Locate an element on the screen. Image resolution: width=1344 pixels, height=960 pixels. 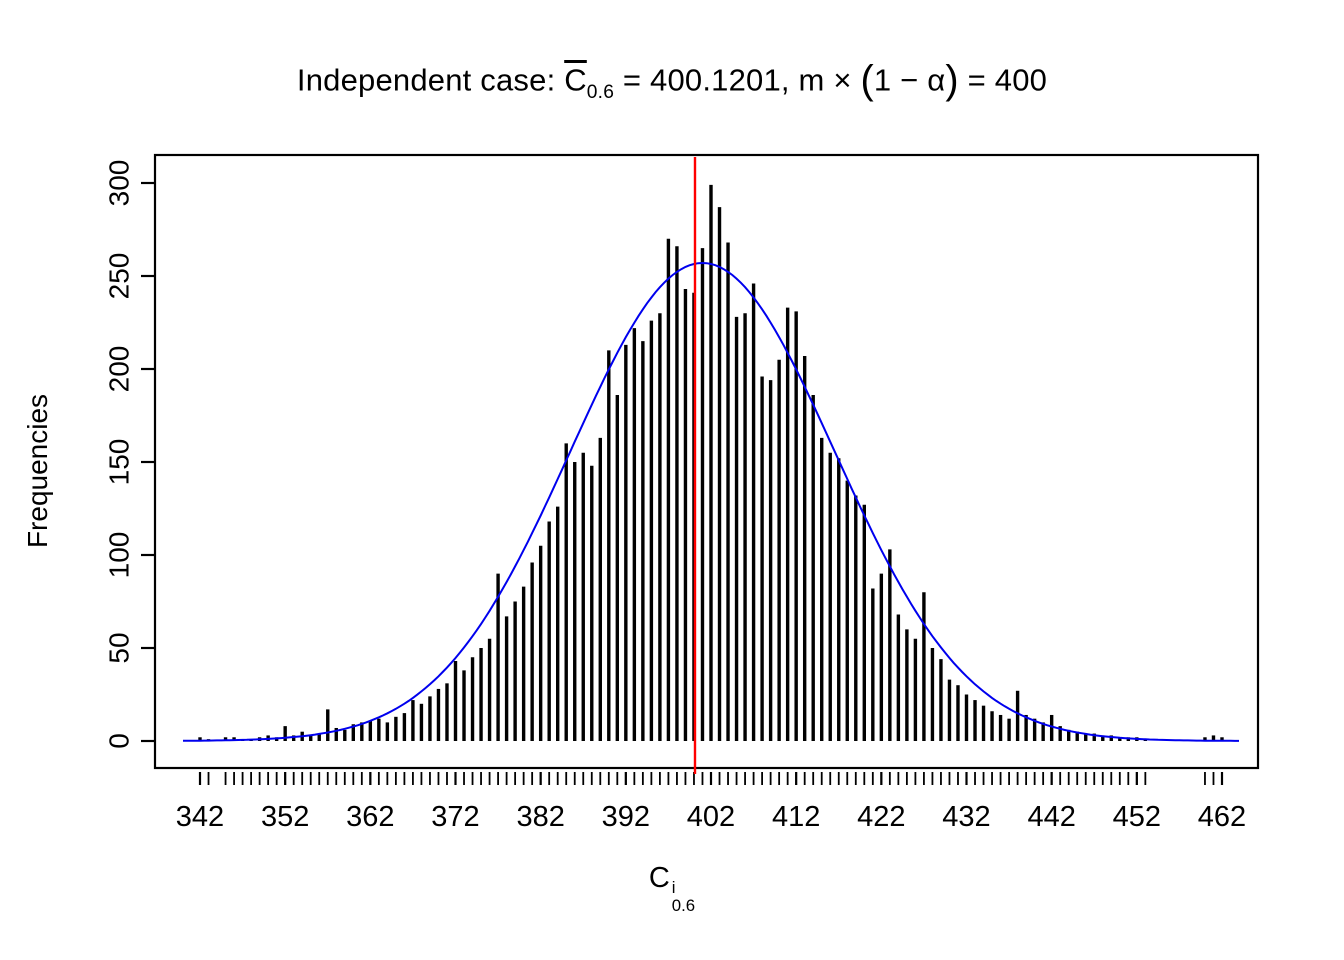
x-axis: 342 352 362 372 382 392 402 412 422 432 442 452 462 is located at coordinates (711, 802).